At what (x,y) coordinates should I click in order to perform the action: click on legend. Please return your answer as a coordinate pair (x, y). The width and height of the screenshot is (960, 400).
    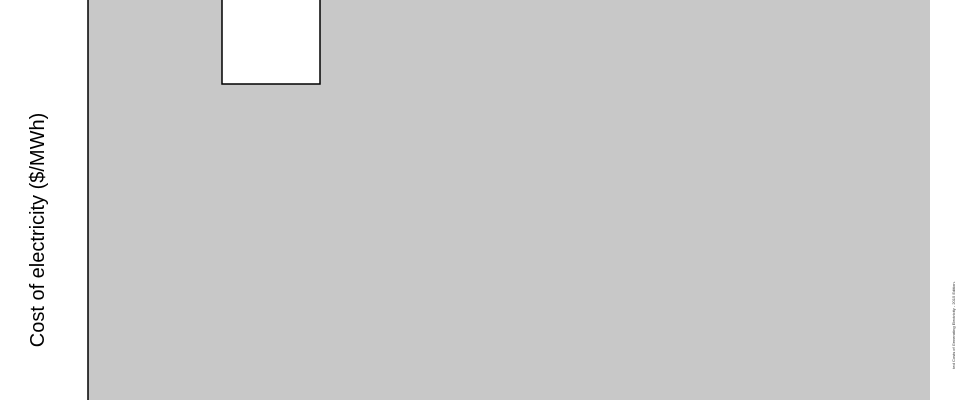
    Looking at the image, I should click on (271, 42).